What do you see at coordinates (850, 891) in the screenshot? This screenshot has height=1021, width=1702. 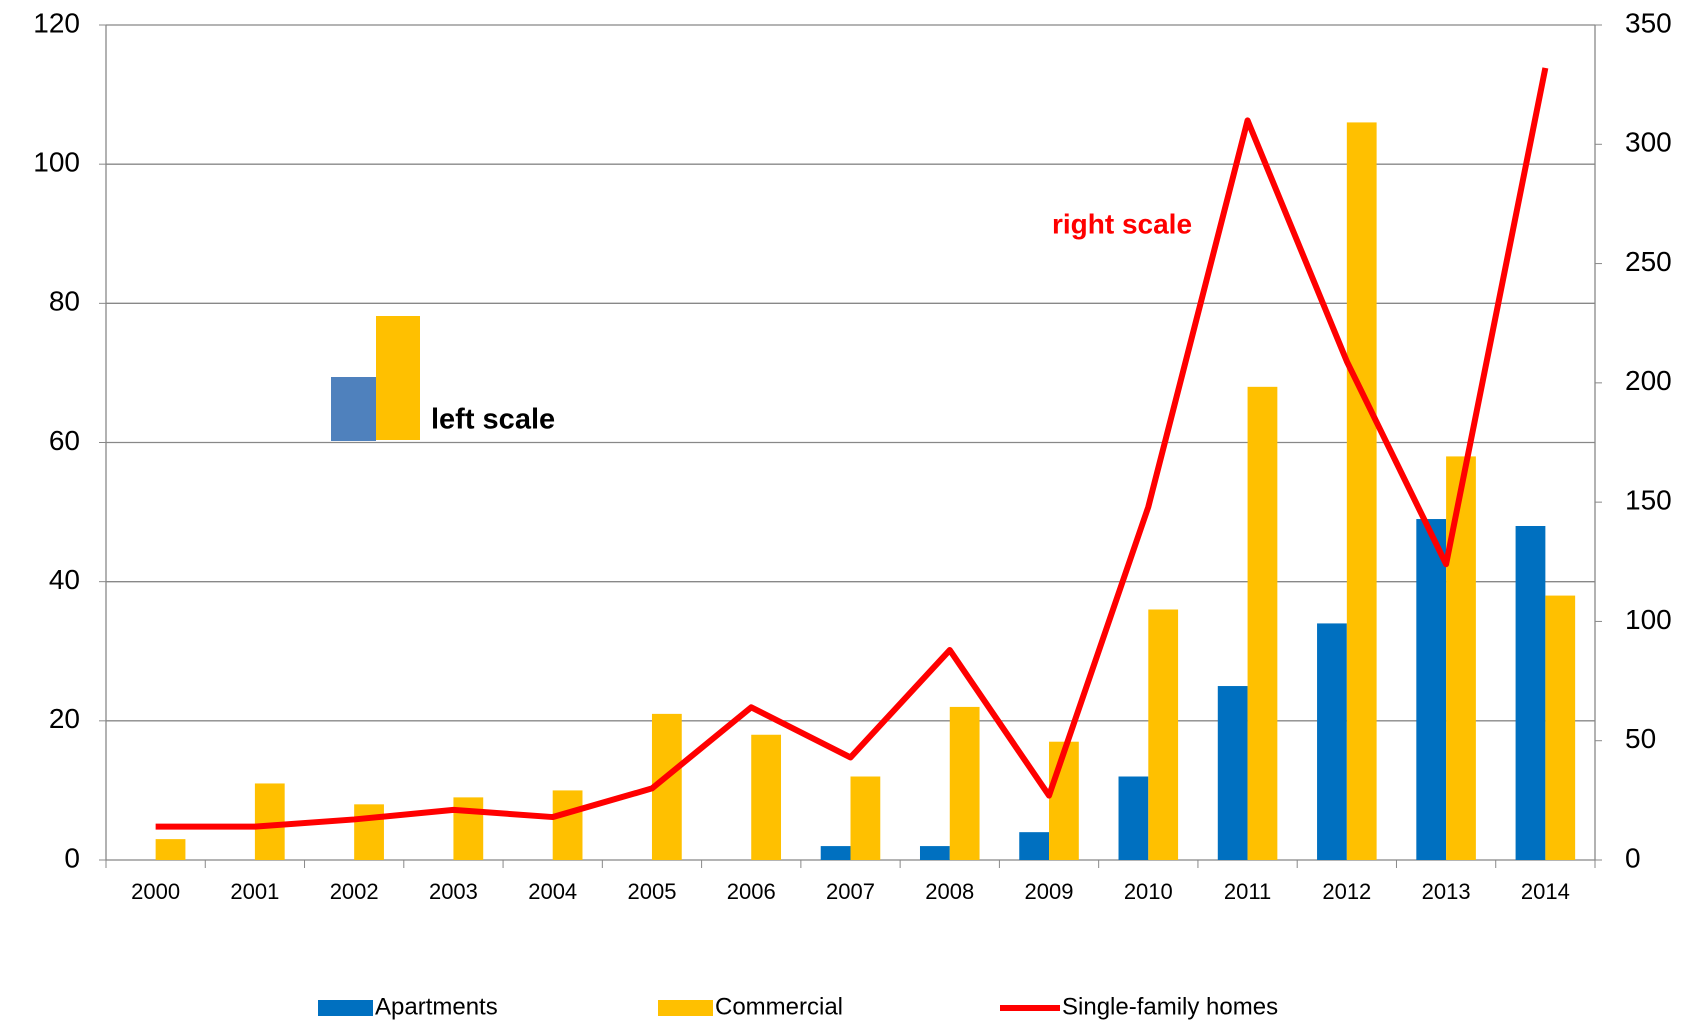 I see `x-tick-label: 2007` at bounding box center [850, 891].